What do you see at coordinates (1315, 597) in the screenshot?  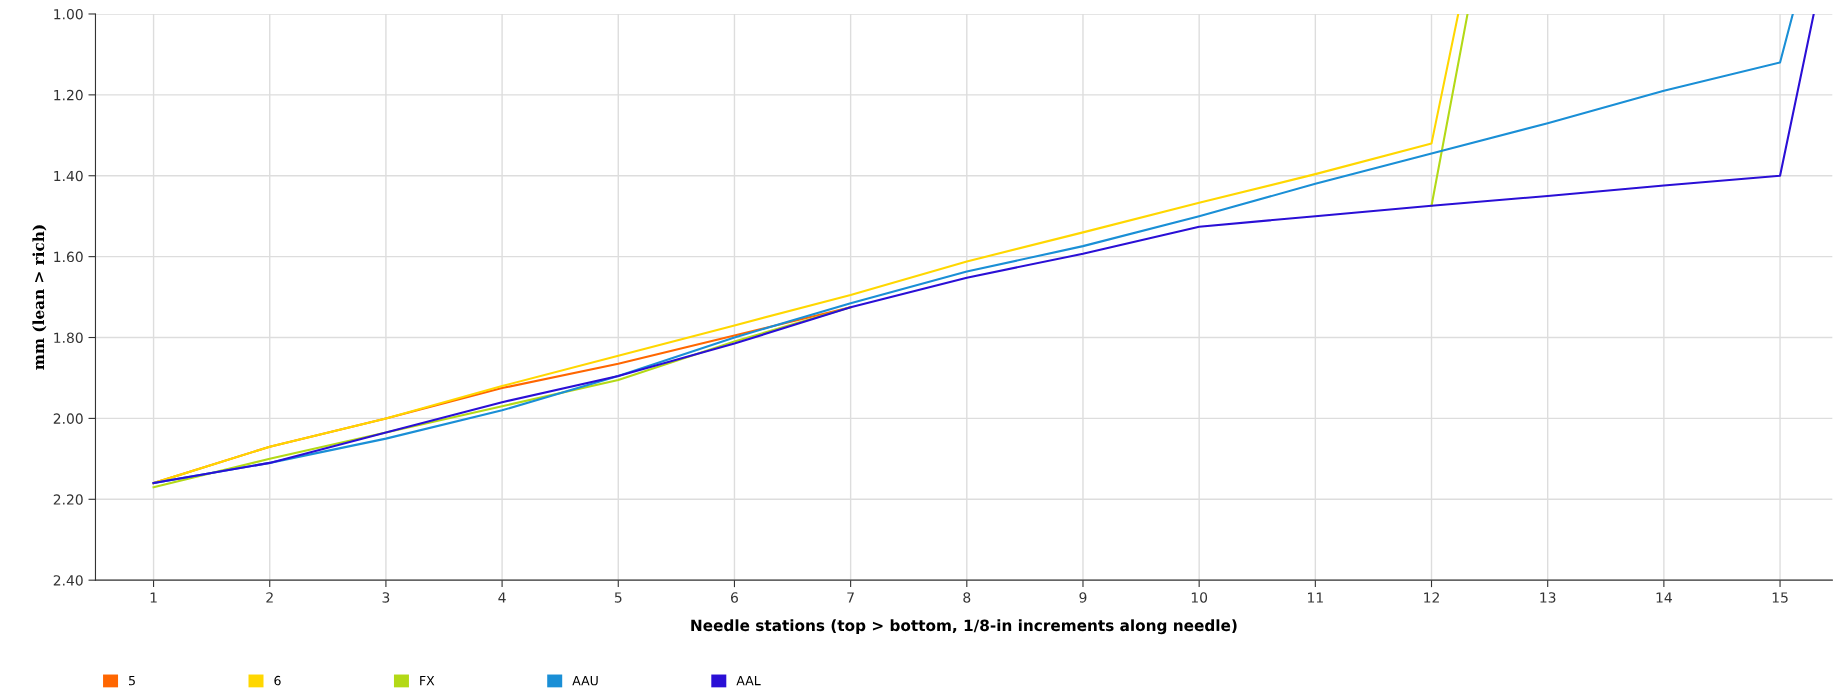 I see `x-tick-label: 11` at bounding box center [1315, 597].